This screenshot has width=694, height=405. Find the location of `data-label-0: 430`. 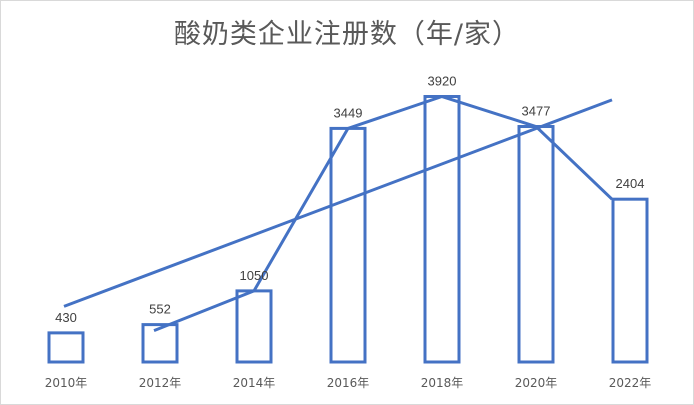

data-label-0: 430 is located at coordinates (66, 317).